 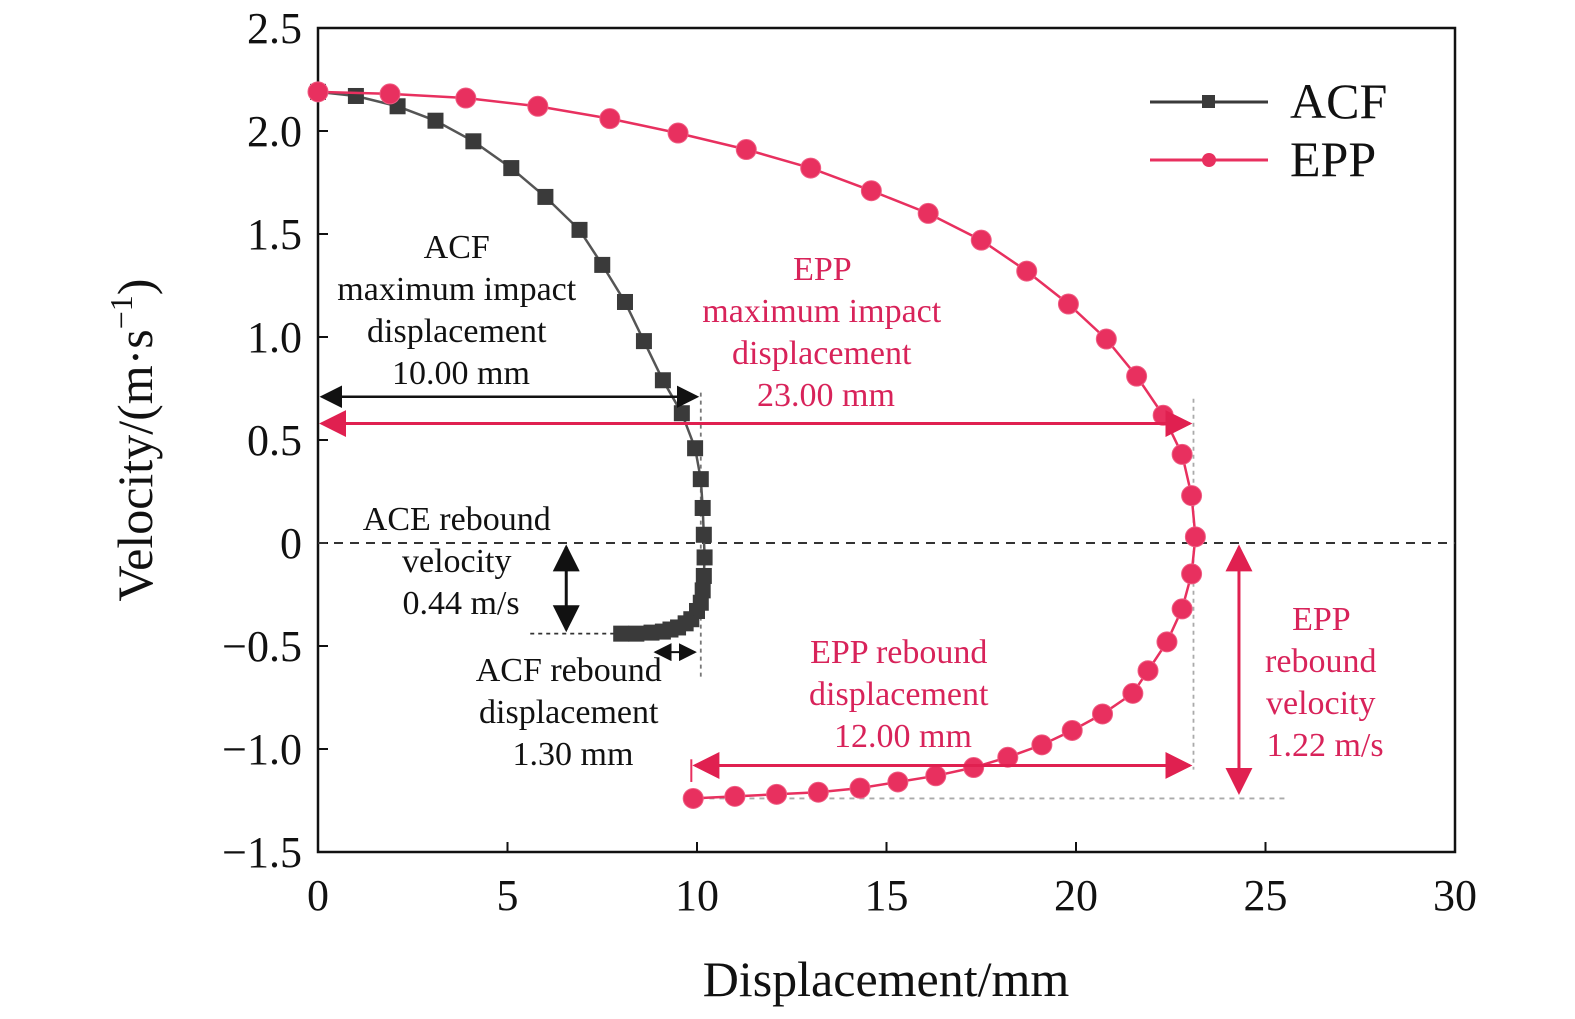 What do you see at coordinates (1209, 160) in the screenshot?
I see `legend-epp-marker` at bounding box center [1209, 160].